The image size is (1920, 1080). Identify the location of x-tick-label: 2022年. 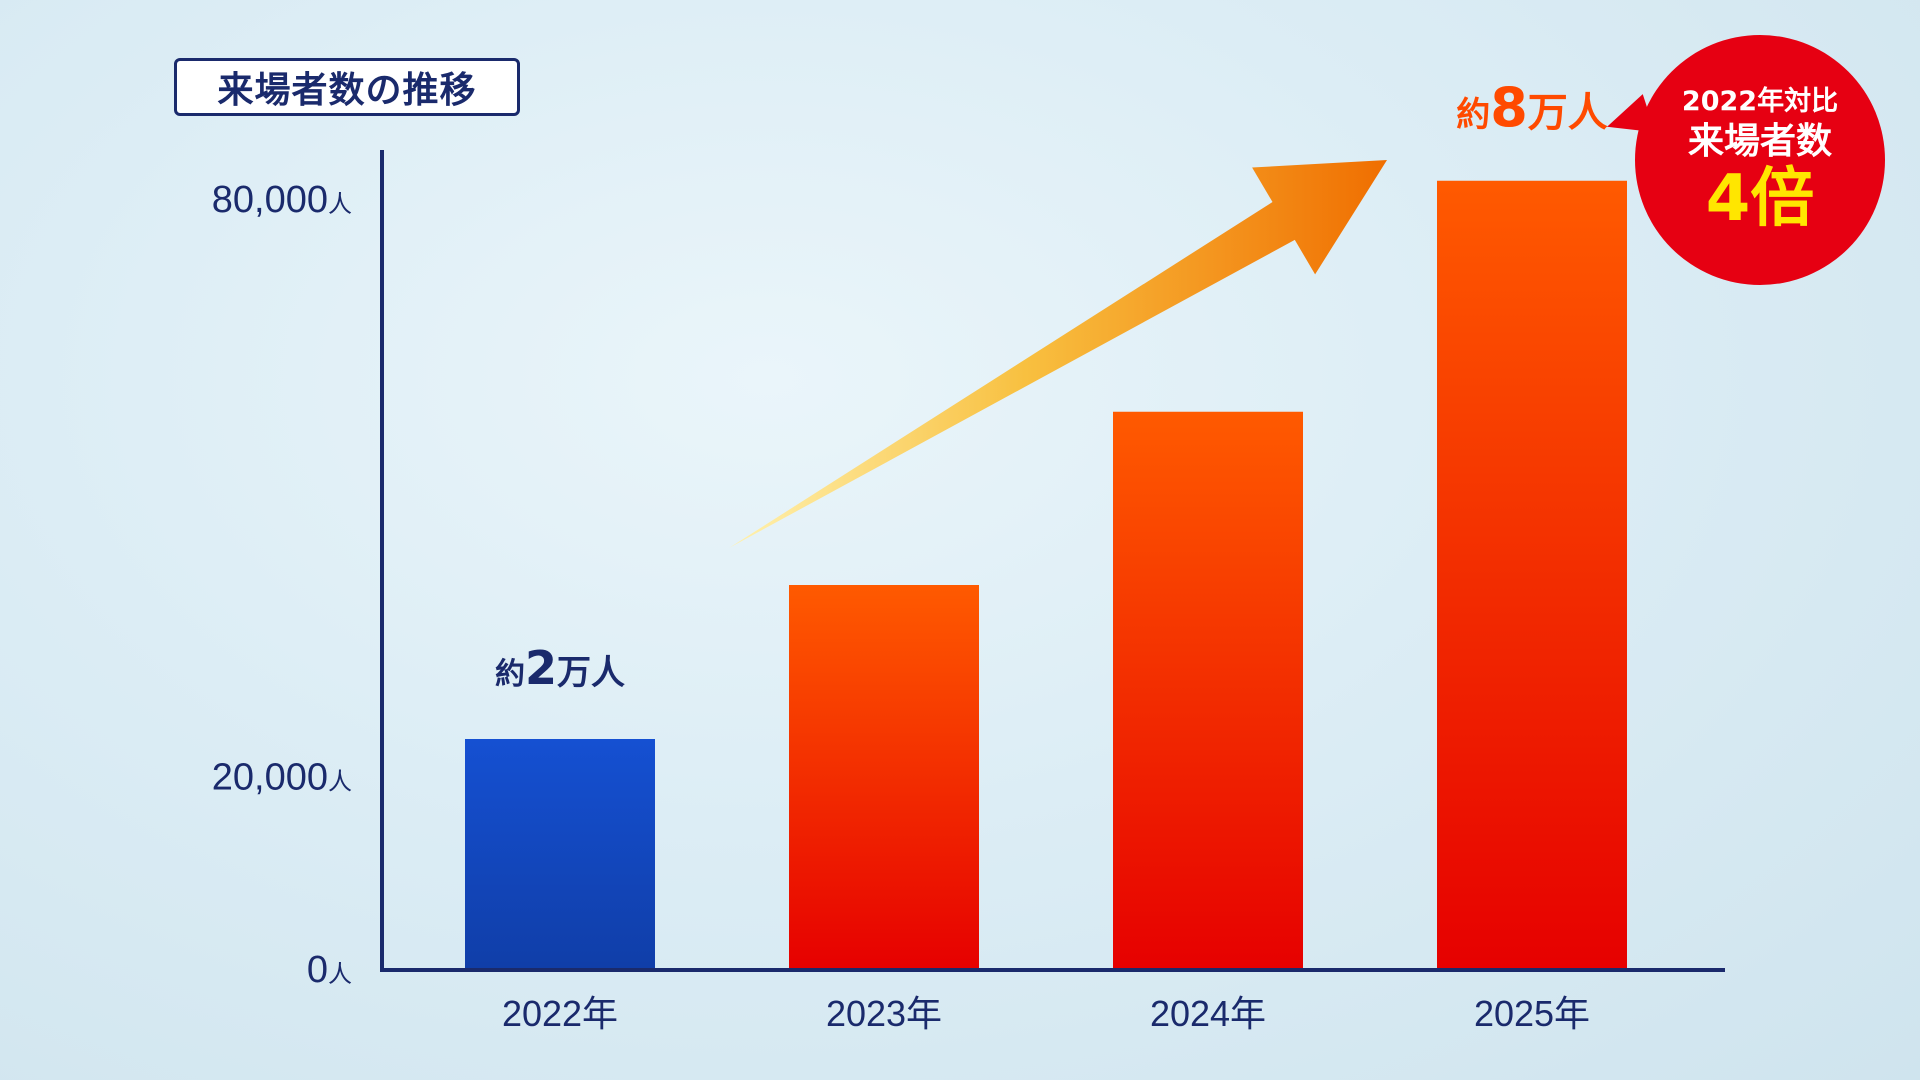
(560, 1013).